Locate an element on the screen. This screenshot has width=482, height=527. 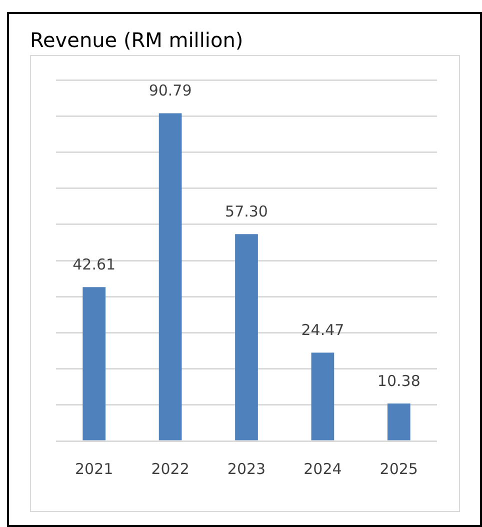
x-tick-label: 2025 is located at coordinates (399, 469).